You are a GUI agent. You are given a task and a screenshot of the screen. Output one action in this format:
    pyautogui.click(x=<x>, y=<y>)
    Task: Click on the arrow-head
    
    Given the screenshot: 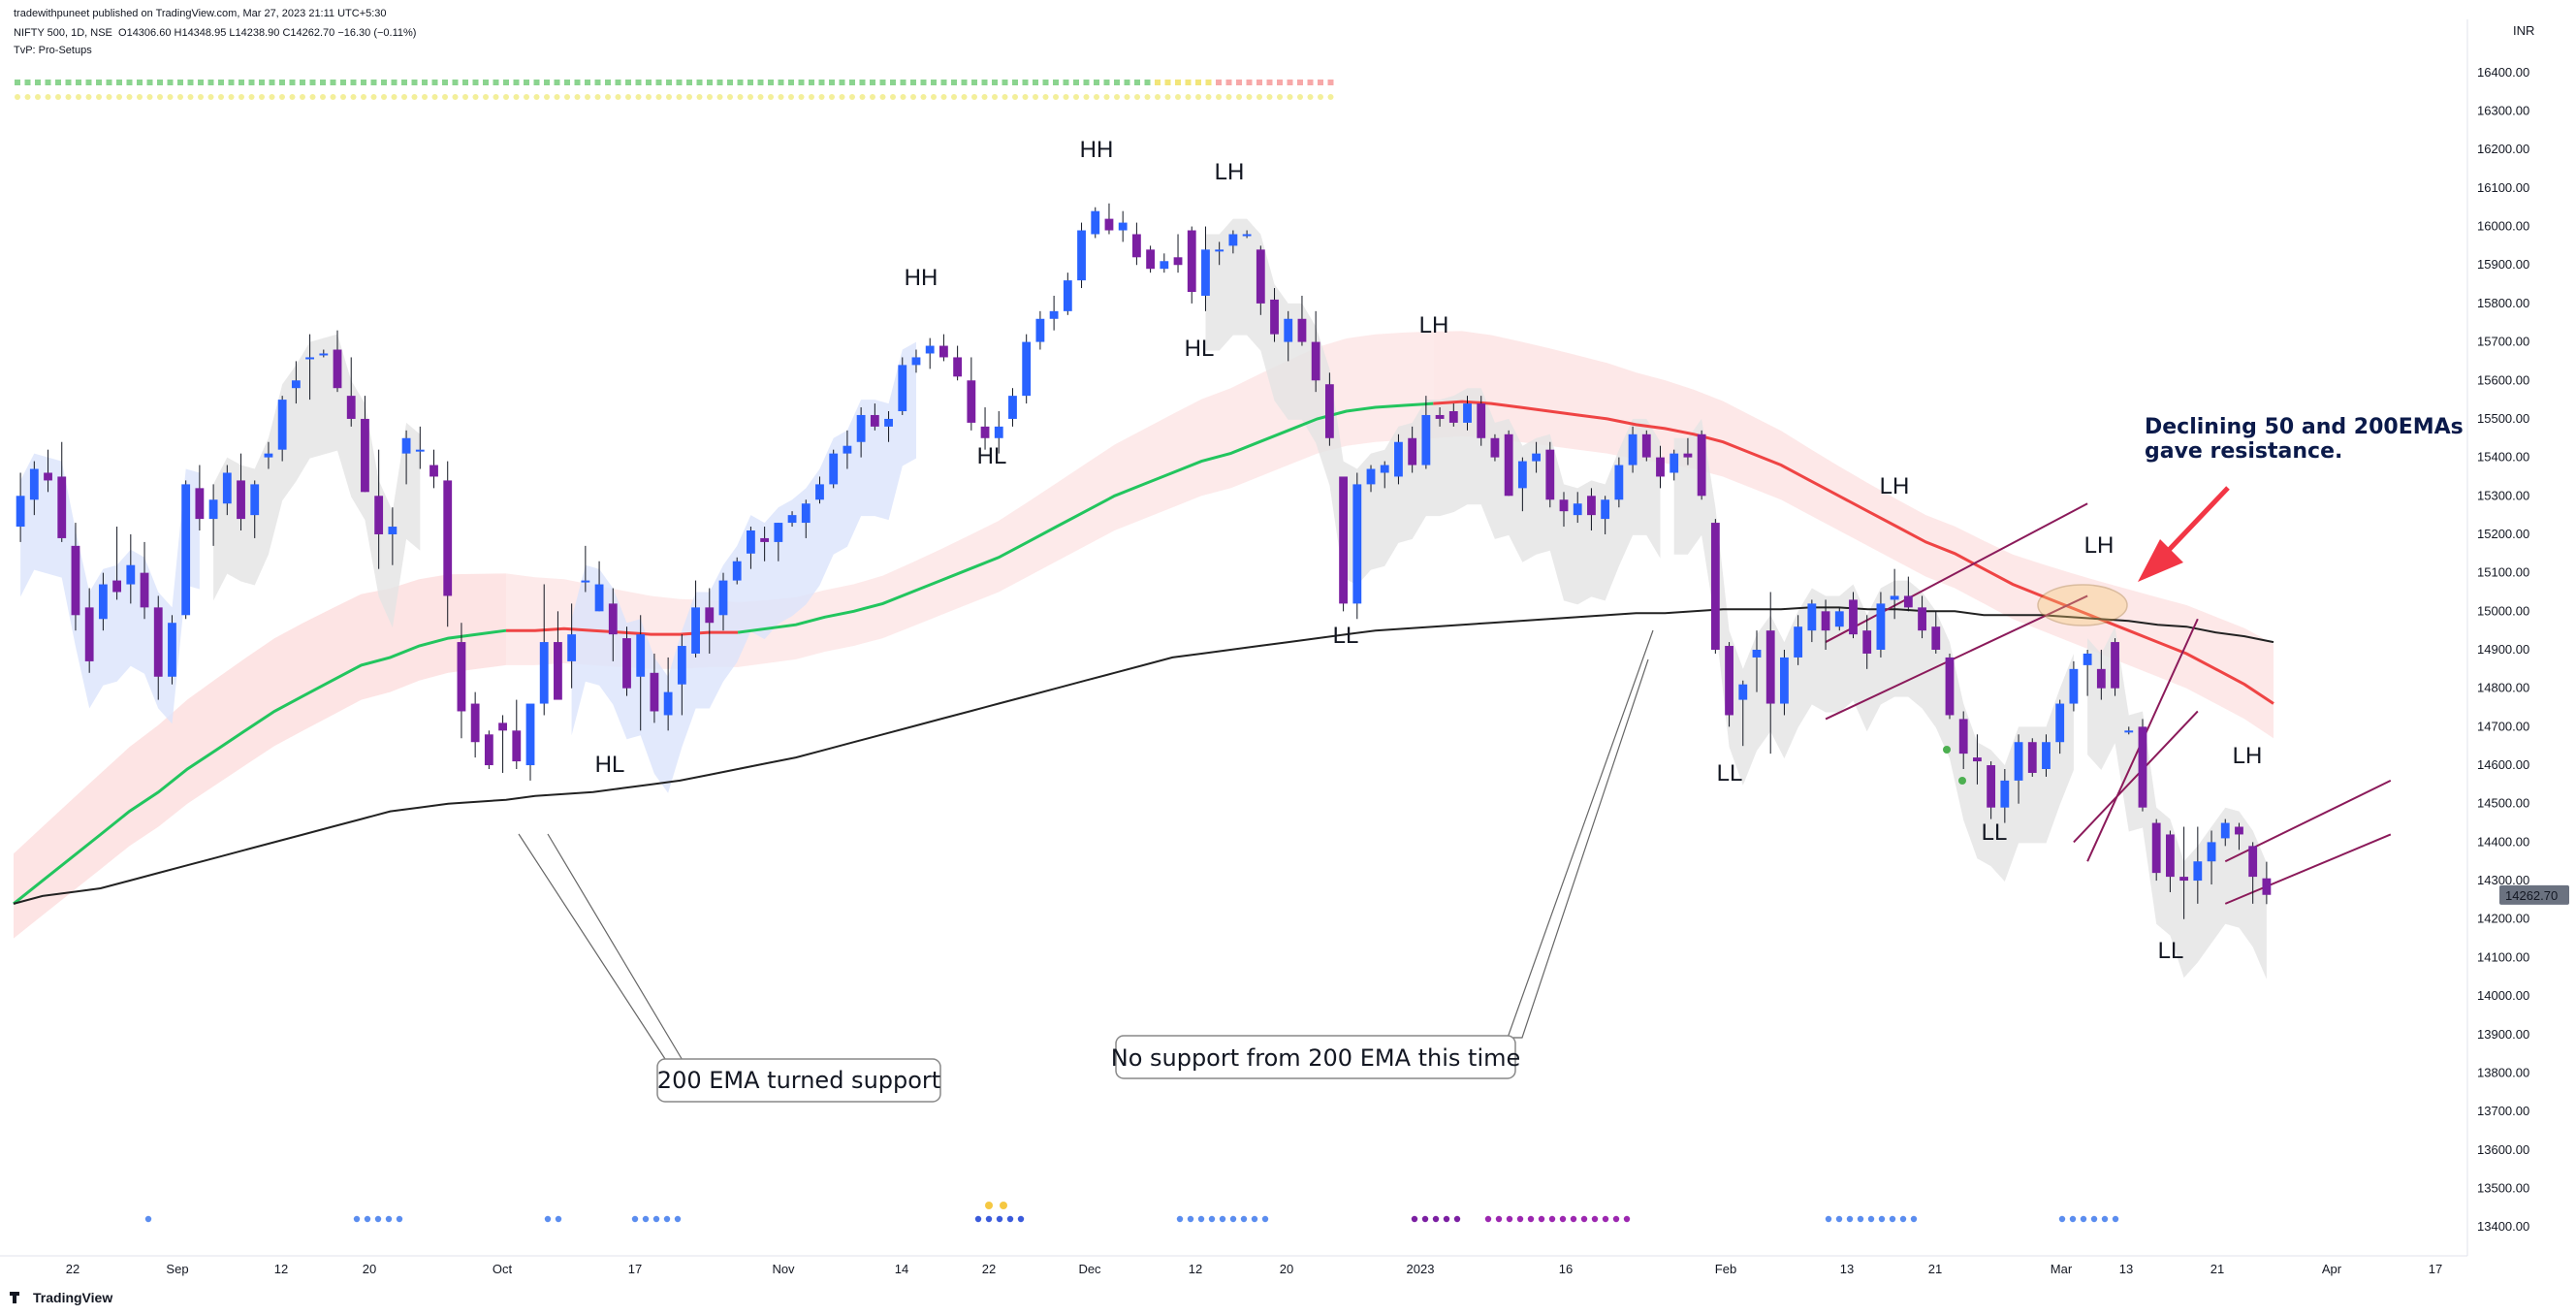 What is the action you would take?
    pyautogui.click(x=2161, y=560)
    